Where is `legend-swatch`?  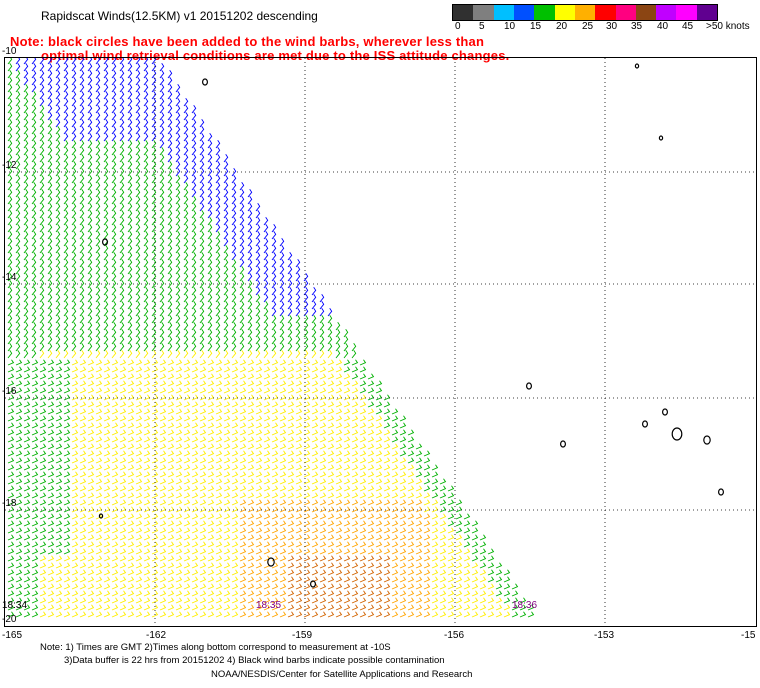
legend-swatch is located at coordinates (503, 12).